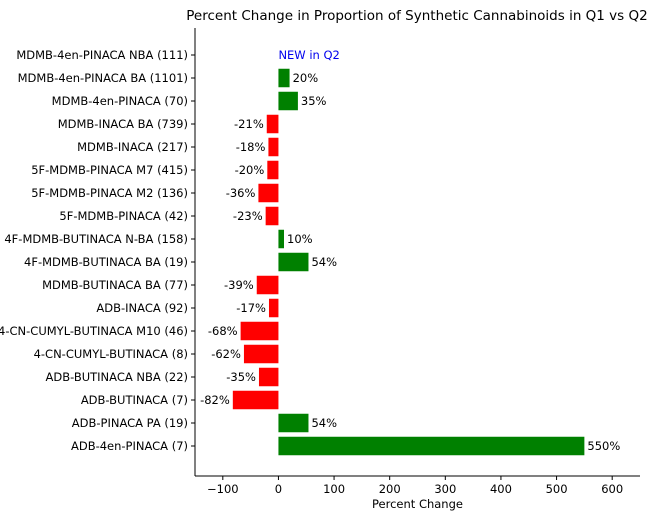 Image resolution: width=650 pixels, height=520 pixels. What do you see at coordinates (248, 216) in the screenshot?
I see `data-label: -23%` at bounding box center [248, 216].